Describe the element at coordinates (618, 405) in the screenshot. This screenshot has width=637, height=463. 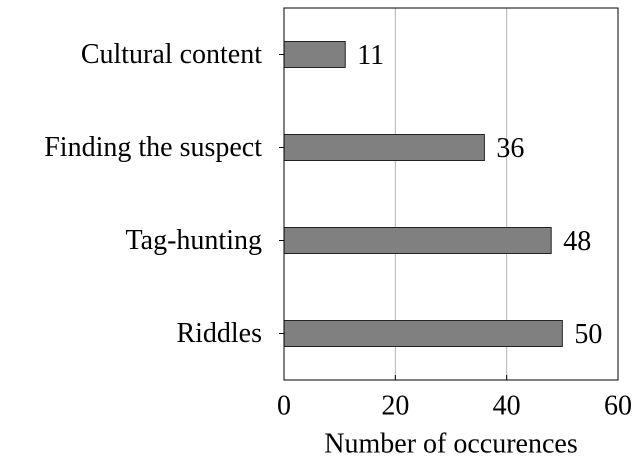
I see `x-tick-label: 60` at that location.